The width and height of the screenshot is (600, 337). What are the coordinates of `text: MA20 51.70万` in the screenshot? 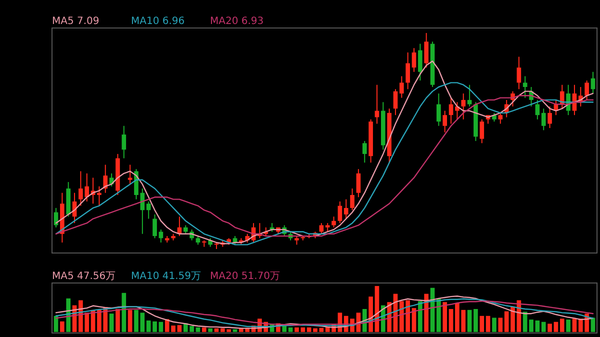 It's located at (245, 276).